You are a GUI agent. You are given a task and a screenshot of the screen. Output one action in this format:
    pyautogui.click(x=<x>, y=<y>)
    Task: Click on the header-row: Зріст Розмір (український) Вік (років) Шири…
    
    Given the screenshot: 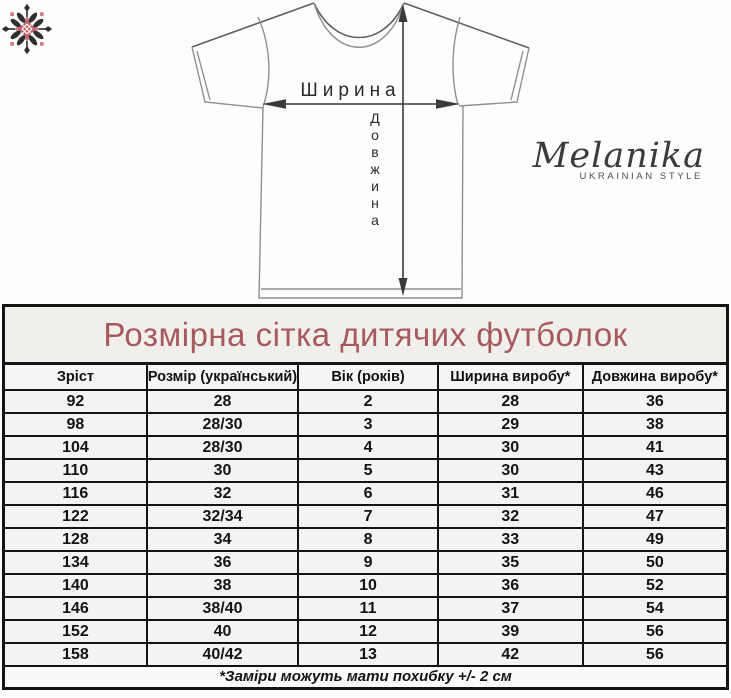 What is the action you would take?
    pyautogui.click(x=365, y=376)
    